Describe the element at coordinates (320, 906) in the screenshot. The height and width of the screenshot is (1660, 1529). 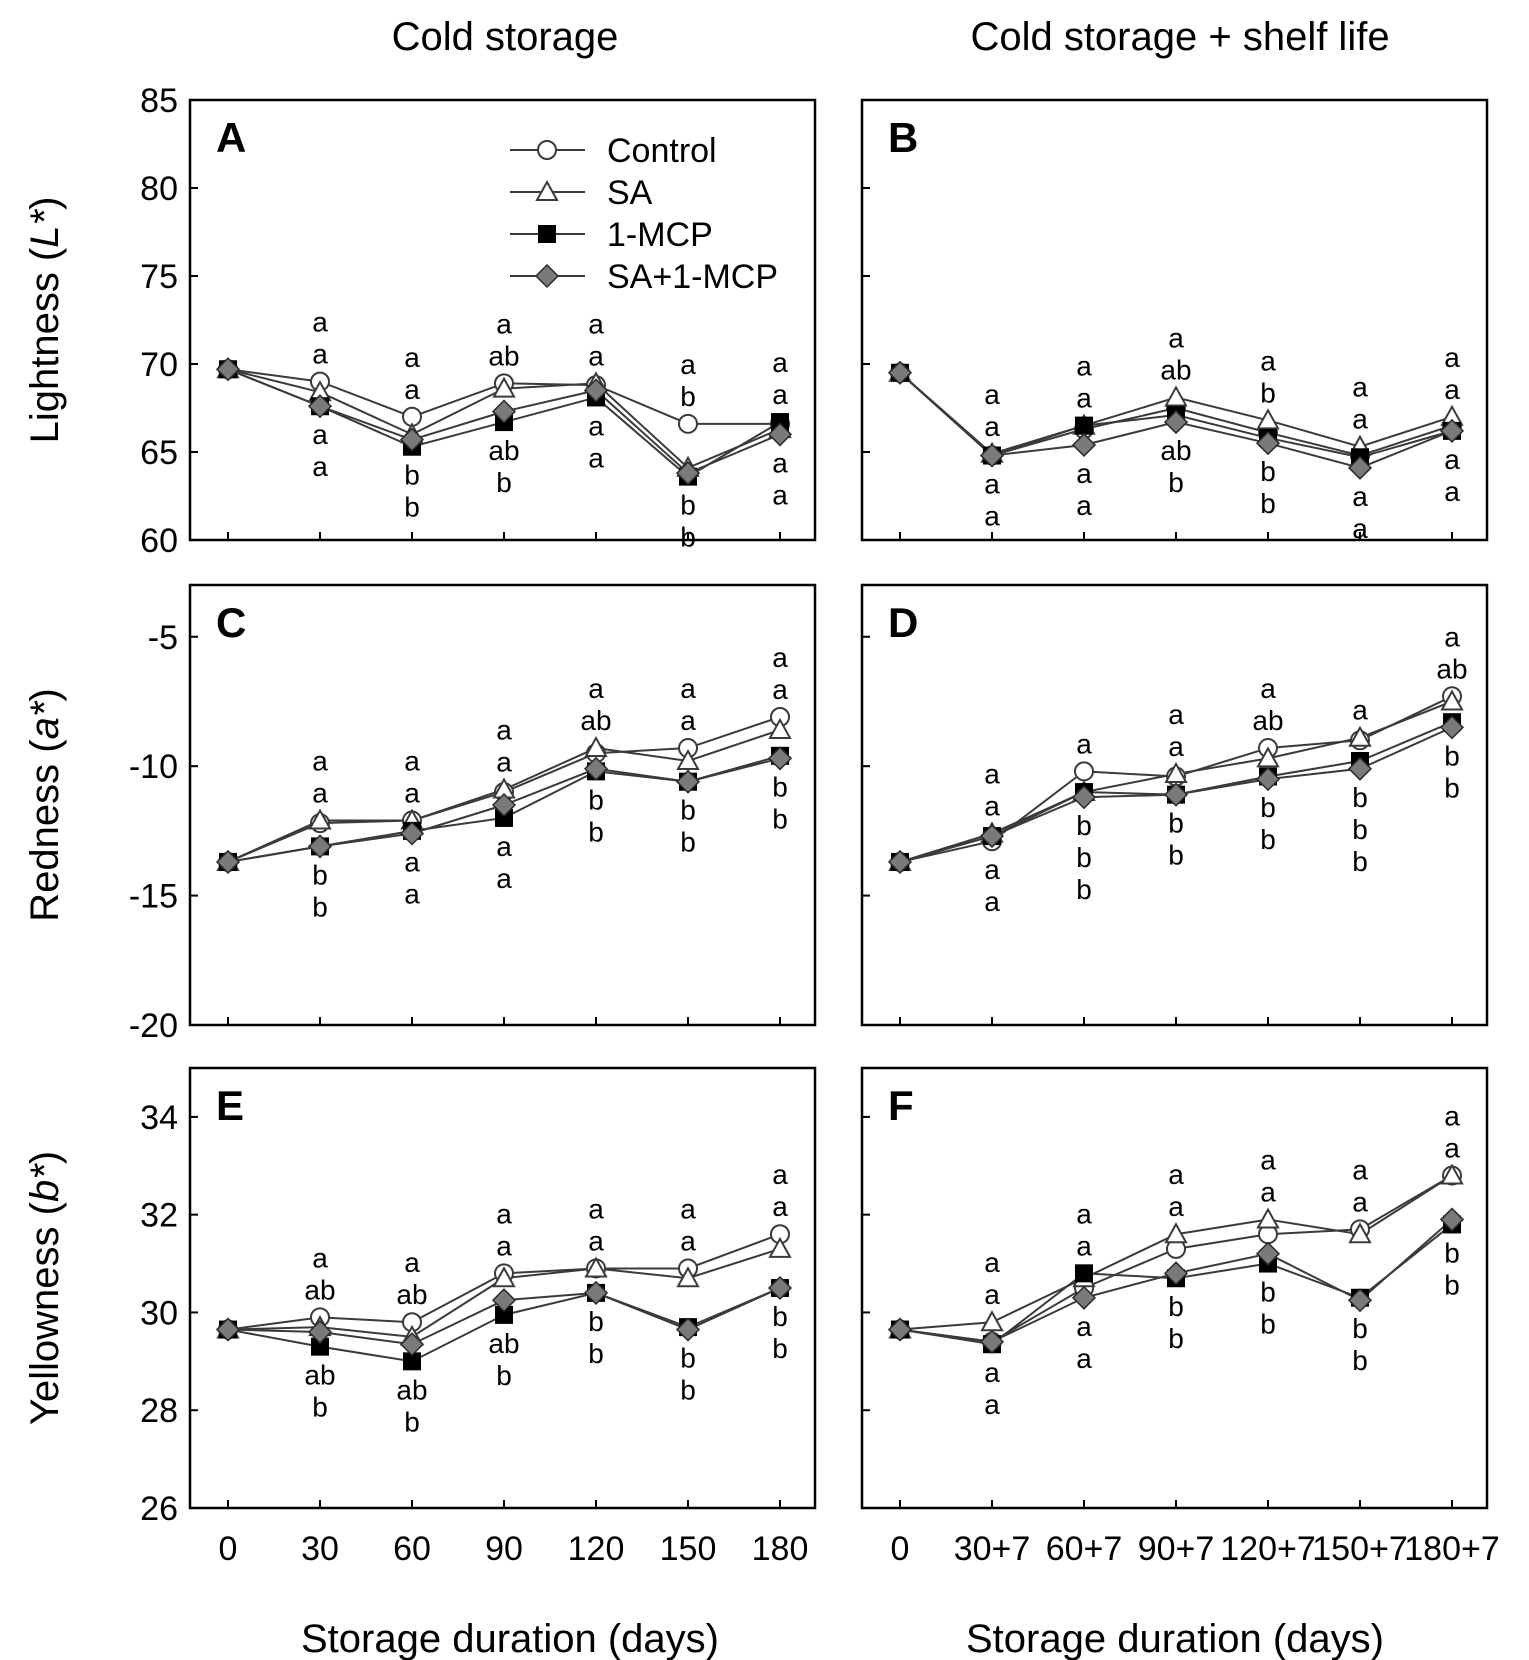
I see `panel-c-letter-below-0-1: b` at that location.